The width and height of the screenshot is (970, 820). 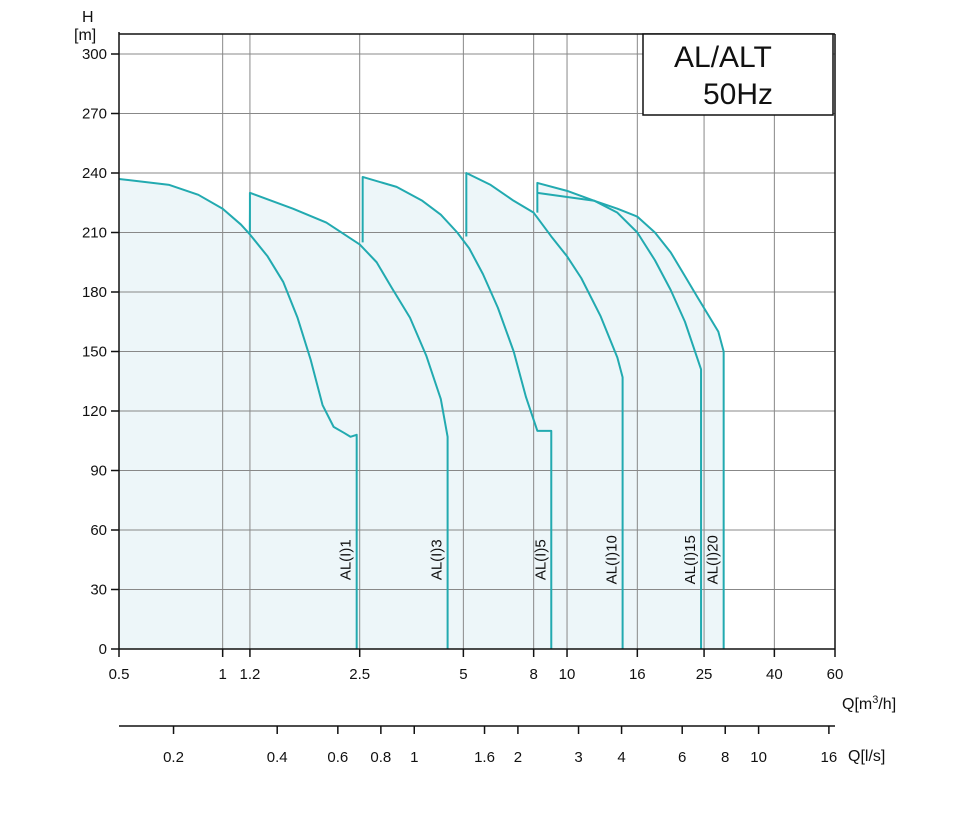 What do you see at coordinates (704, 674) in the screenshot?
I see `x-tick-label: 25` at bounding box center [704, 674].